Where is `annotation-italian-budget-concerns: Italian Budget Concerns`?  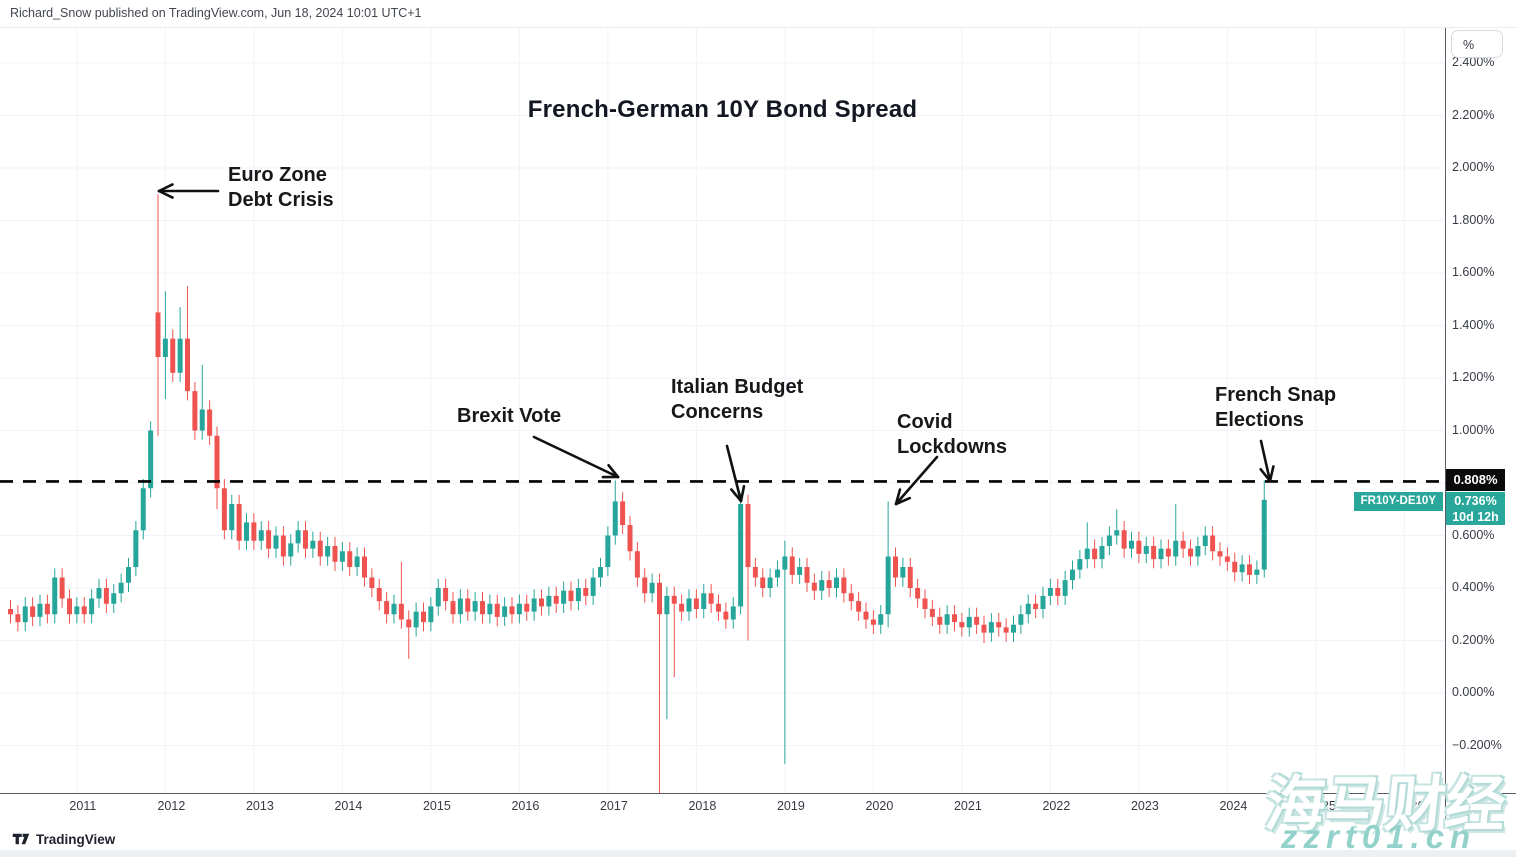
annotation-italian-budget-concerns: Italian Budget Concerns is located at coordinates (737, 400).